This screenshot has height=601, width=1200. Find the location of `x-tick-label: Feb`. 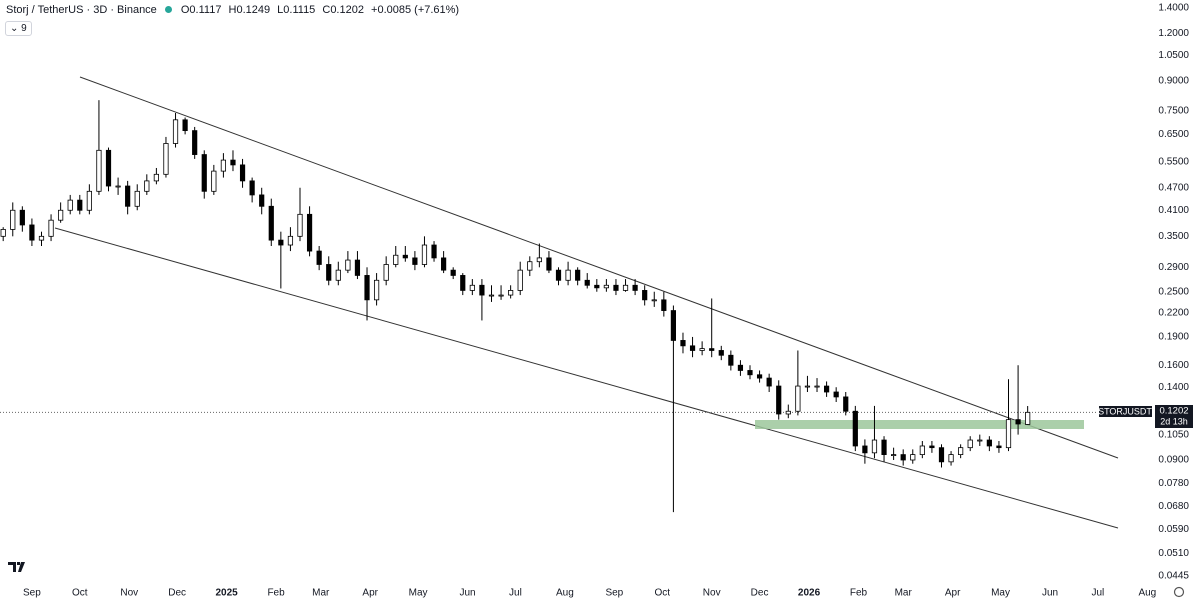

x-tick-label: Feb is located at coordinates (276, 593).